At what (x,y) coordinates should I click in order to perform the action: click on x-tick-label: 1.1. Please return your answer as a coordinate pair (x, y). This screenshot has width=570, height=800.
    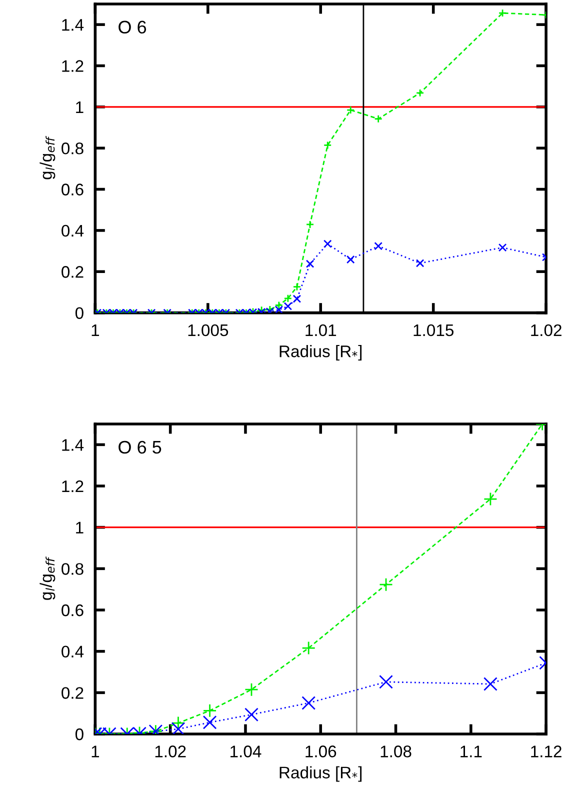
    Looking at the image, I should click on (471, 752).